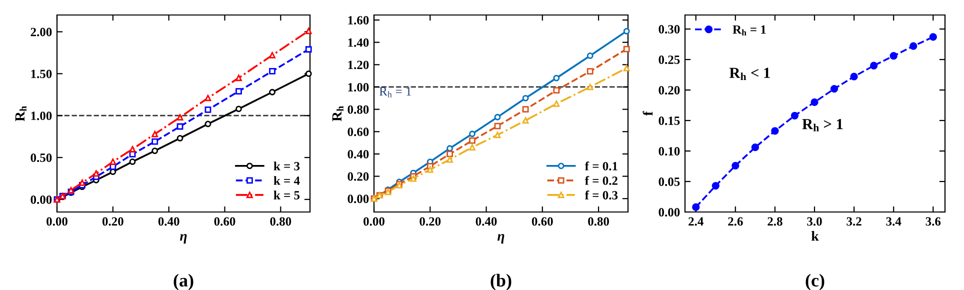 The height and width of the screenshot is (290, 964). Describe the element at coordinates (358, 154) in the screenshot. I see `y-tick-label: 0.40` at that location.